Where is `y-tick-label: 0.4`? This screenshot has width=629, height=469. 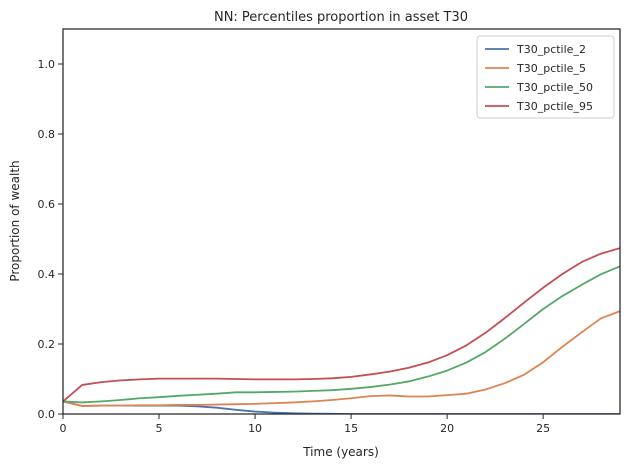 y-tick-label: 0.4 is located at coordinates (47, 274).